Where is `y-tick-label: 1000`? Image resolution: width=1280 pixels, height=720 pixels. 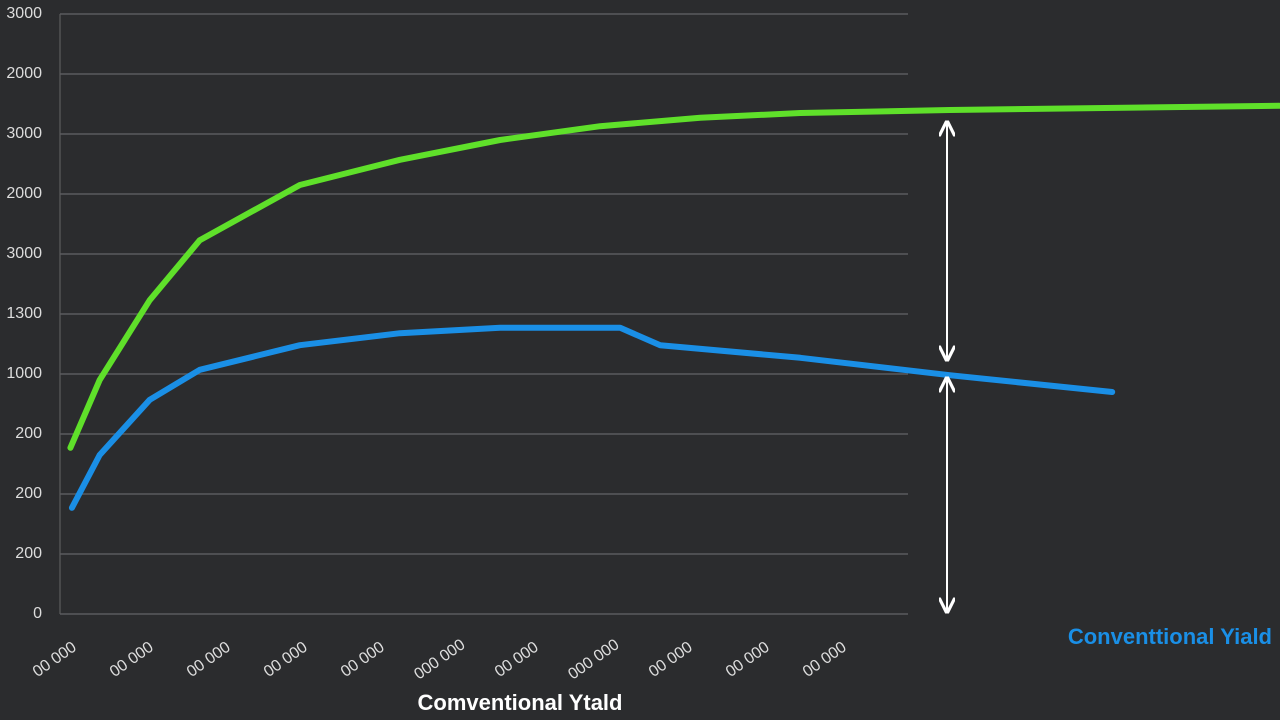
y-tick-label: 1000 is located at coordinates (24, 373).